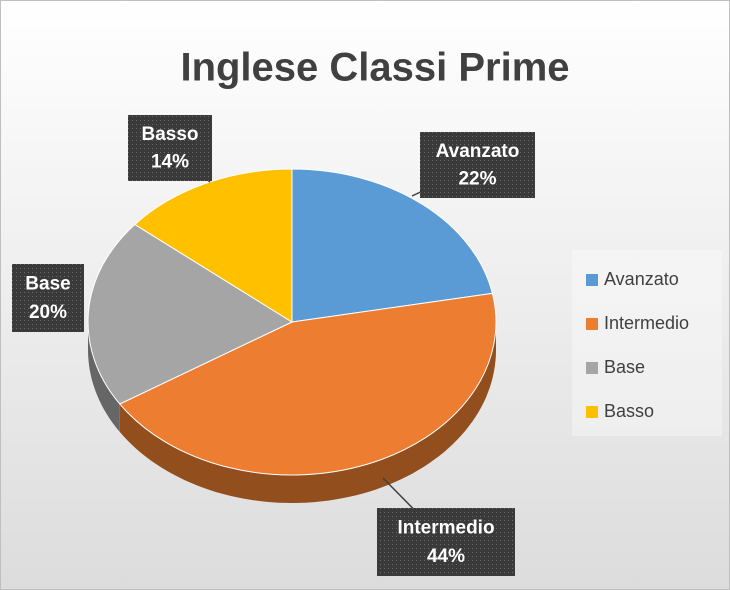  I want to click on data-label-category: Intermedio, so click(445, 527).